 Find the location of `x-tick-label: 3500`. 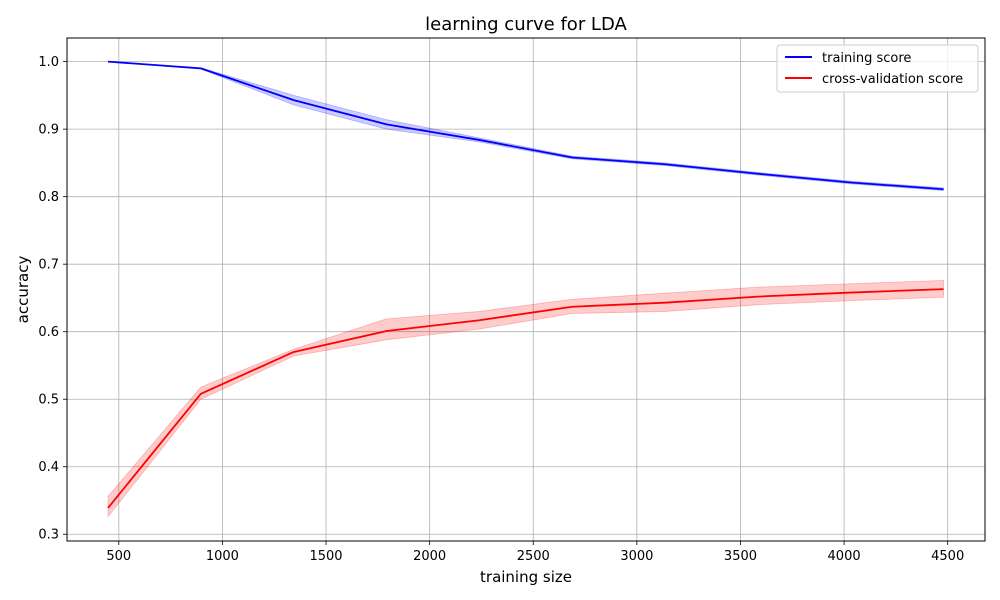

x-tick-label: 3500 is located at coordinates (740, 556).